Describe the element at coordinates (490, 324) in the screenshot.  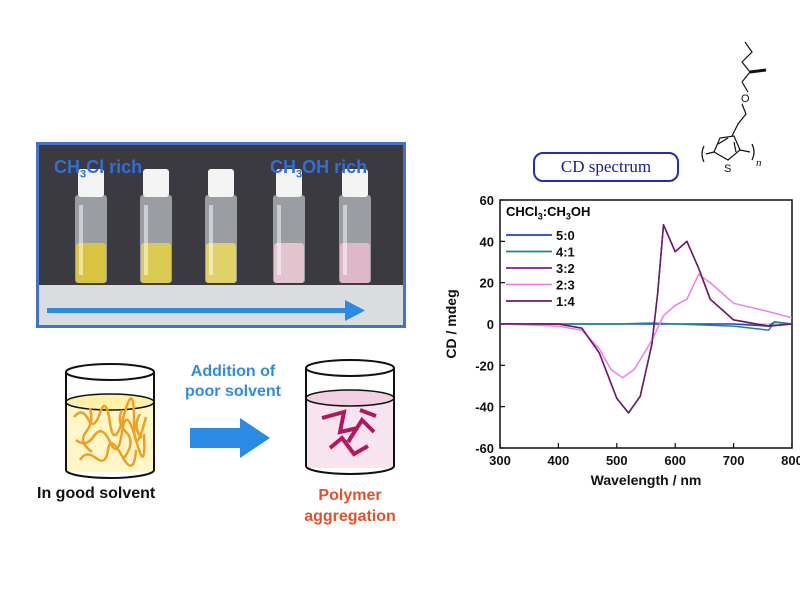
I see `y-tick-label: 0` at that location.